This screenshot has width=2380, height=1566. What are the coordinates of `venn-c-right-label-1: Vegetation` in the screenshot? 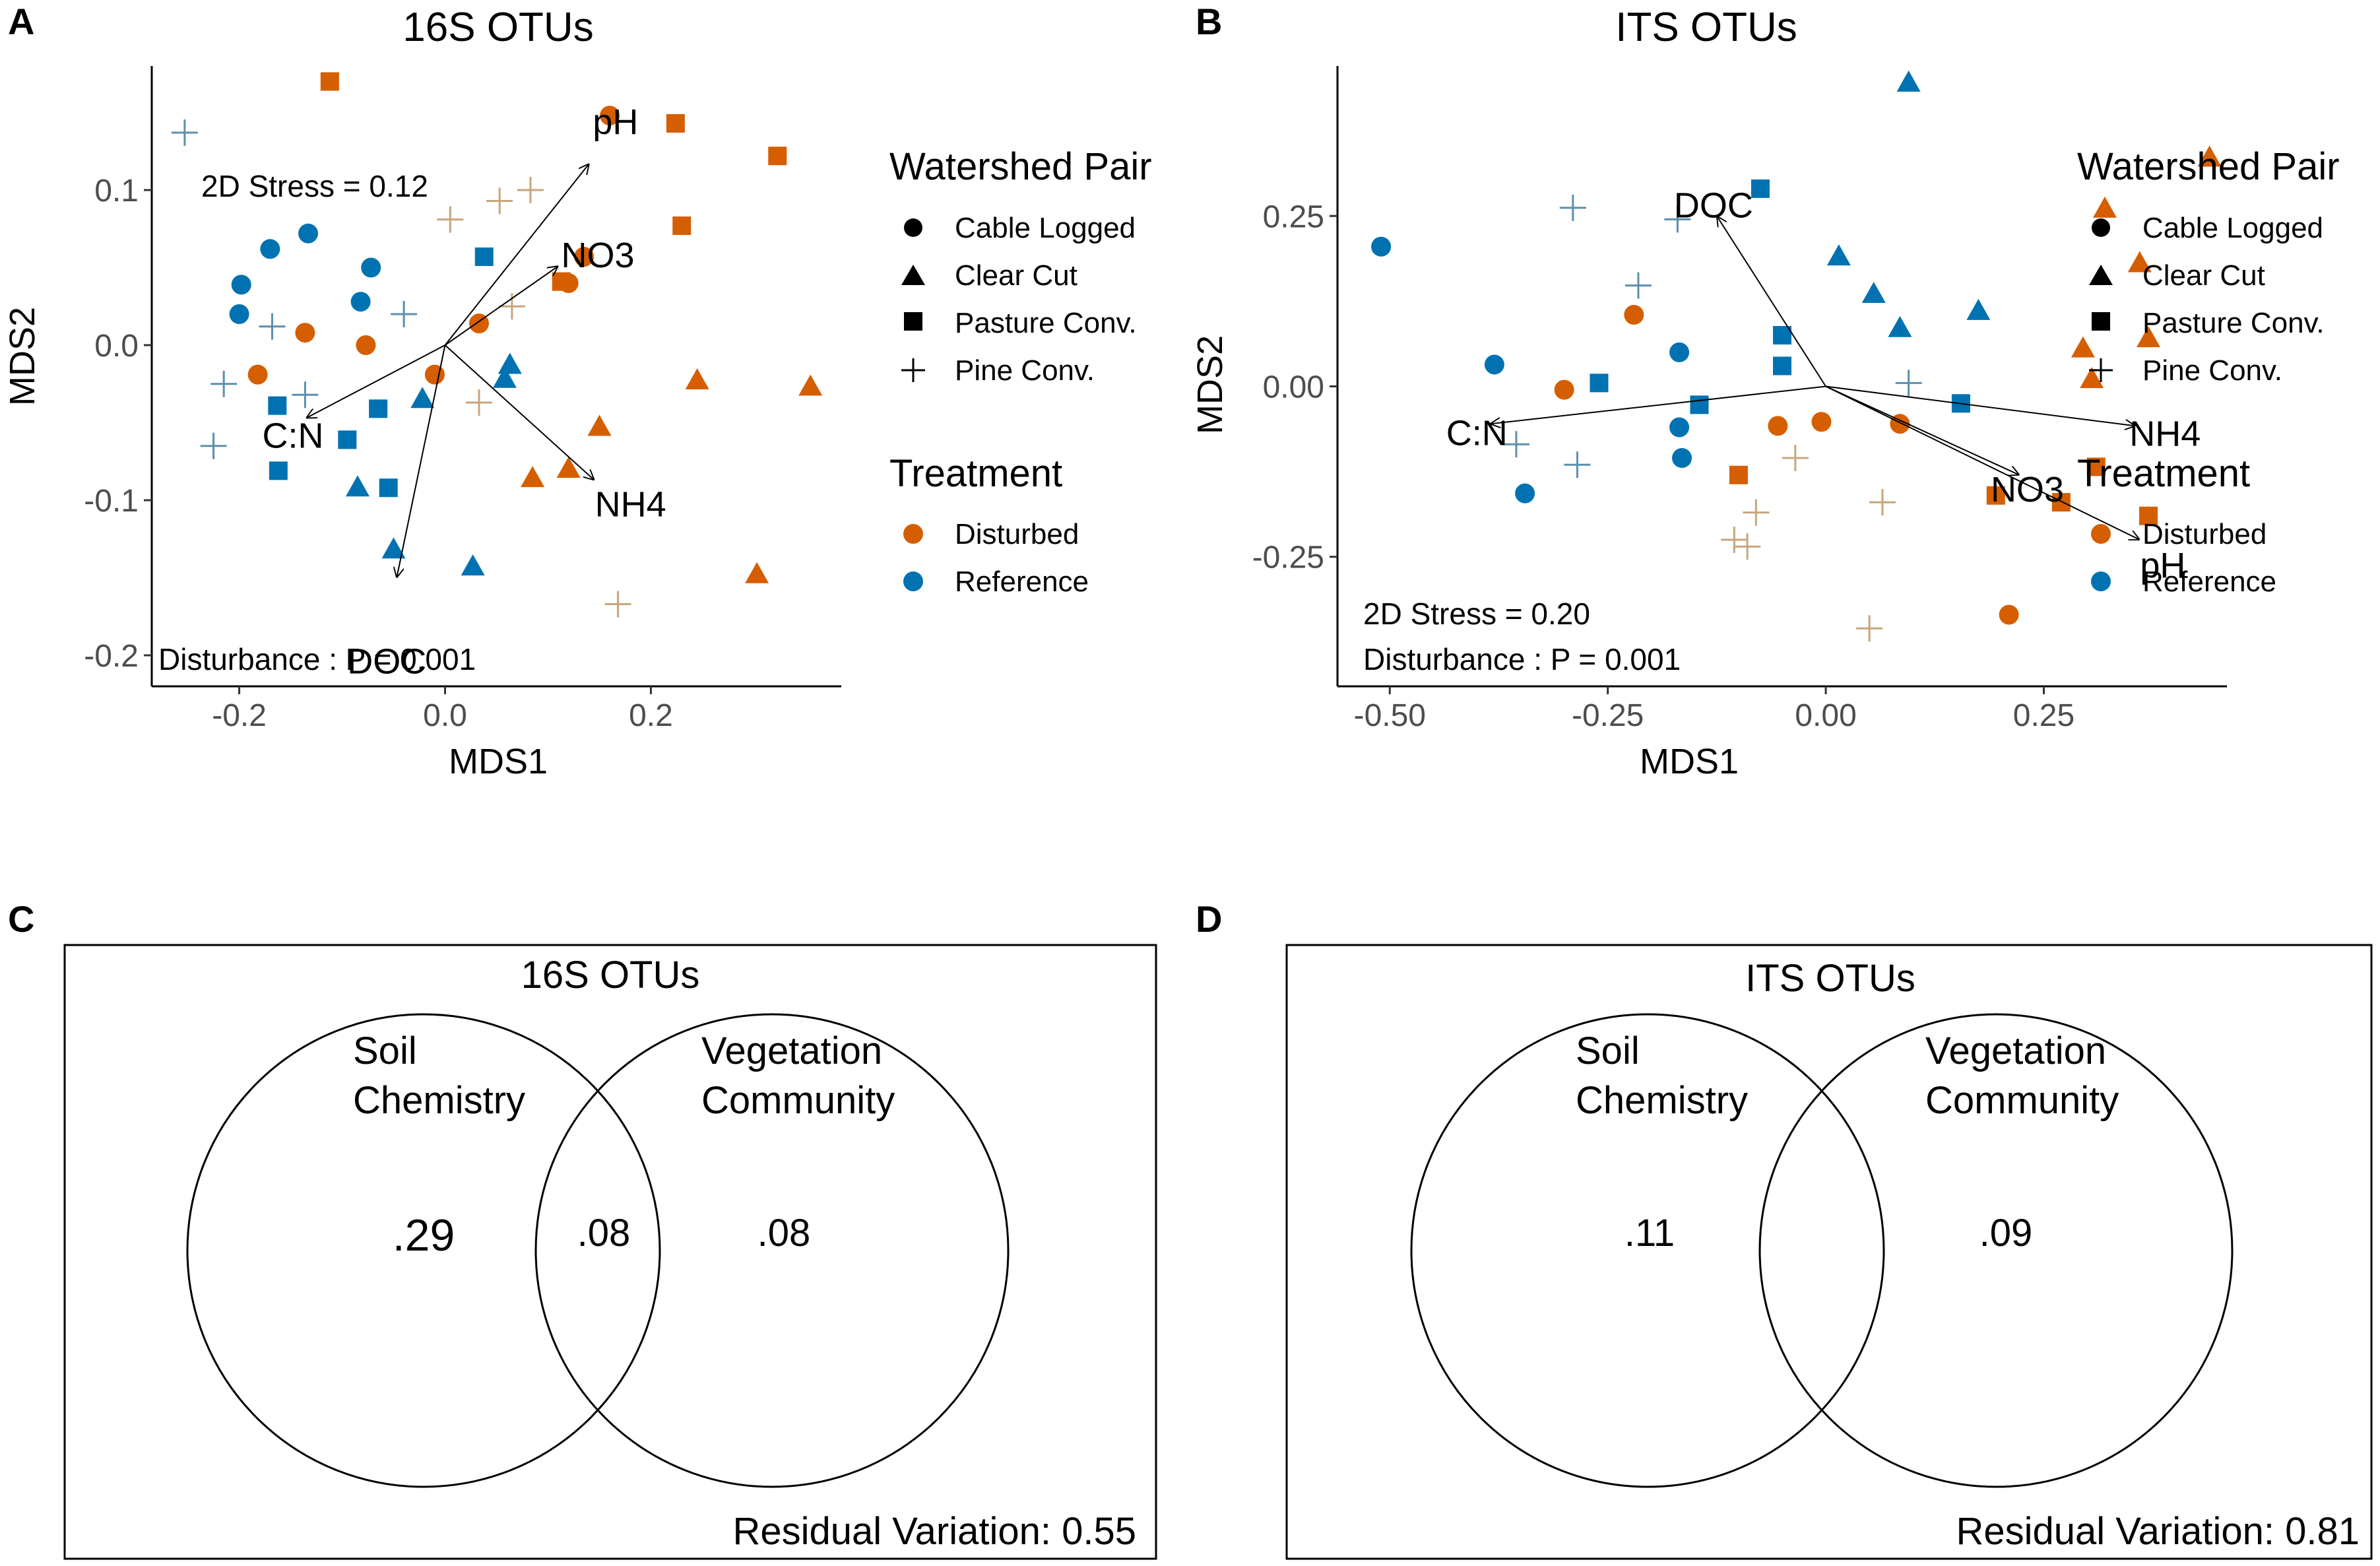 It's located at (791, 1050).